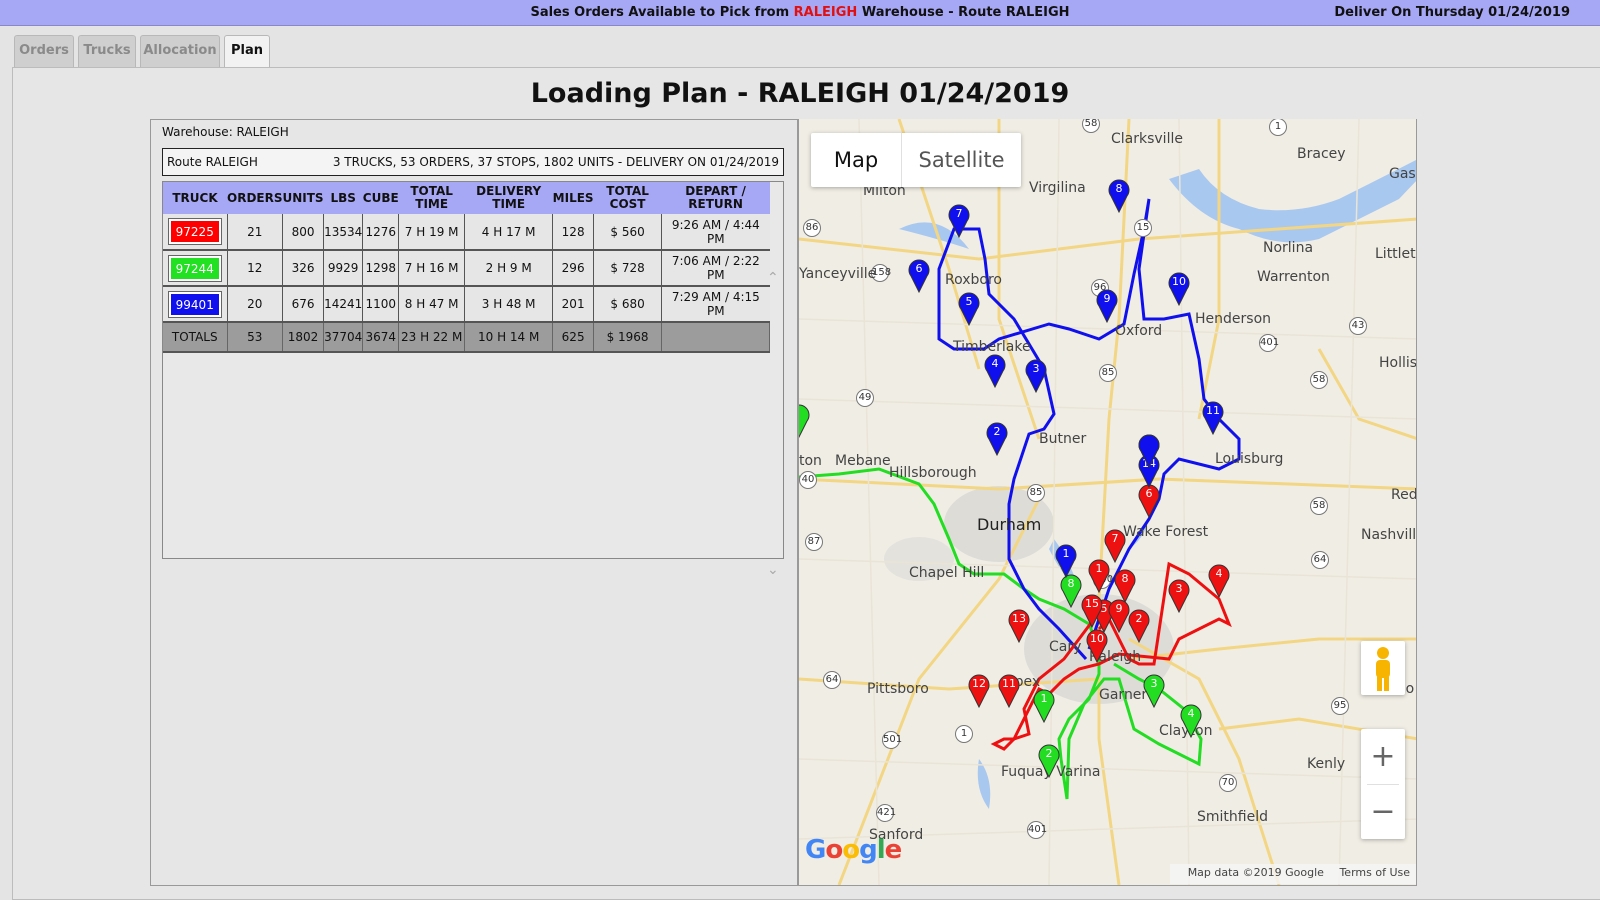 This screenshot has height=900, width=1600. Describe the element at coordinates (886, 813) in the screenshot. I see `highway-shield: 421` at that location.